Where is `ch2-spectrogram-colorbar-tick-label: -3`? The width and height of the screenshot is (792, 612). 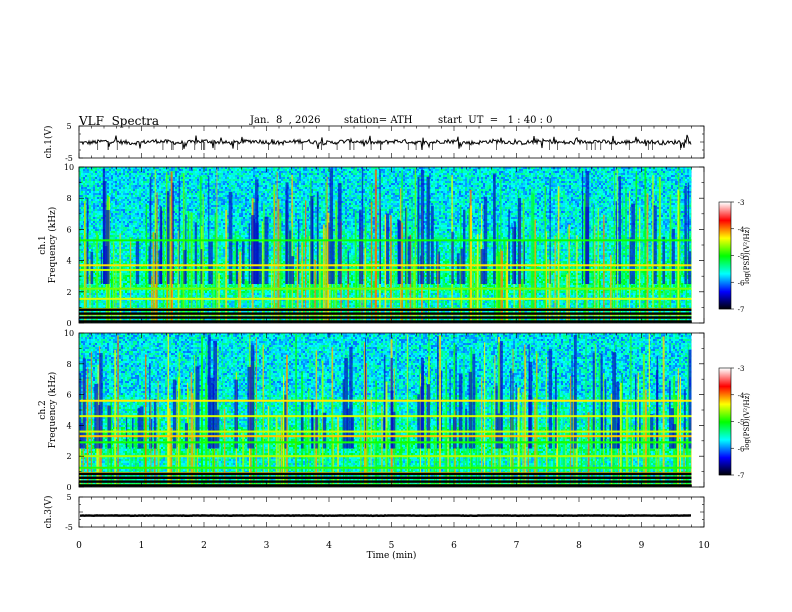
ch2-spectrogram-colorbar-tick-label: -3 is located at coordinates (741, 369).